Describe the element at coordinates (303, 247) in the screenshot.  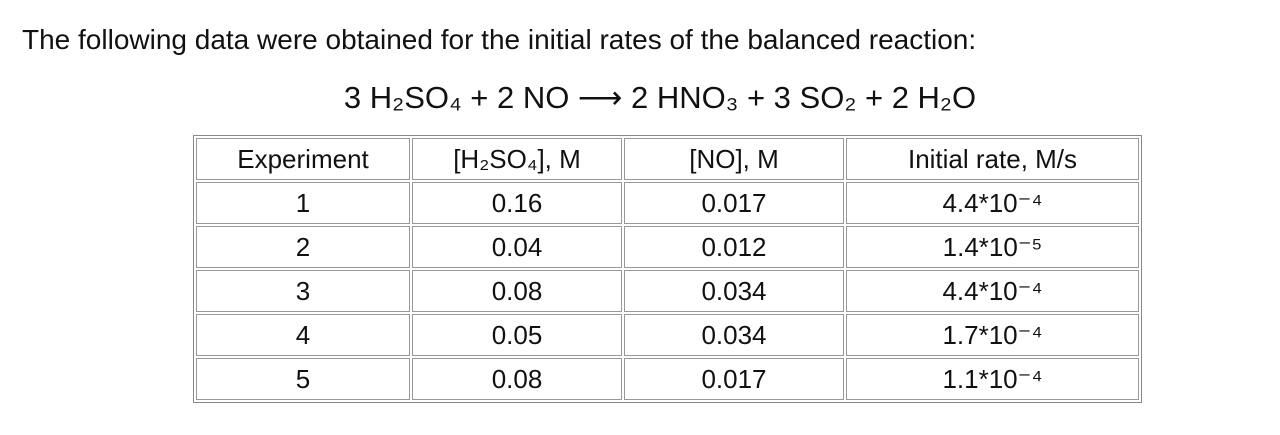
I see `table-cell: 2` at that location.